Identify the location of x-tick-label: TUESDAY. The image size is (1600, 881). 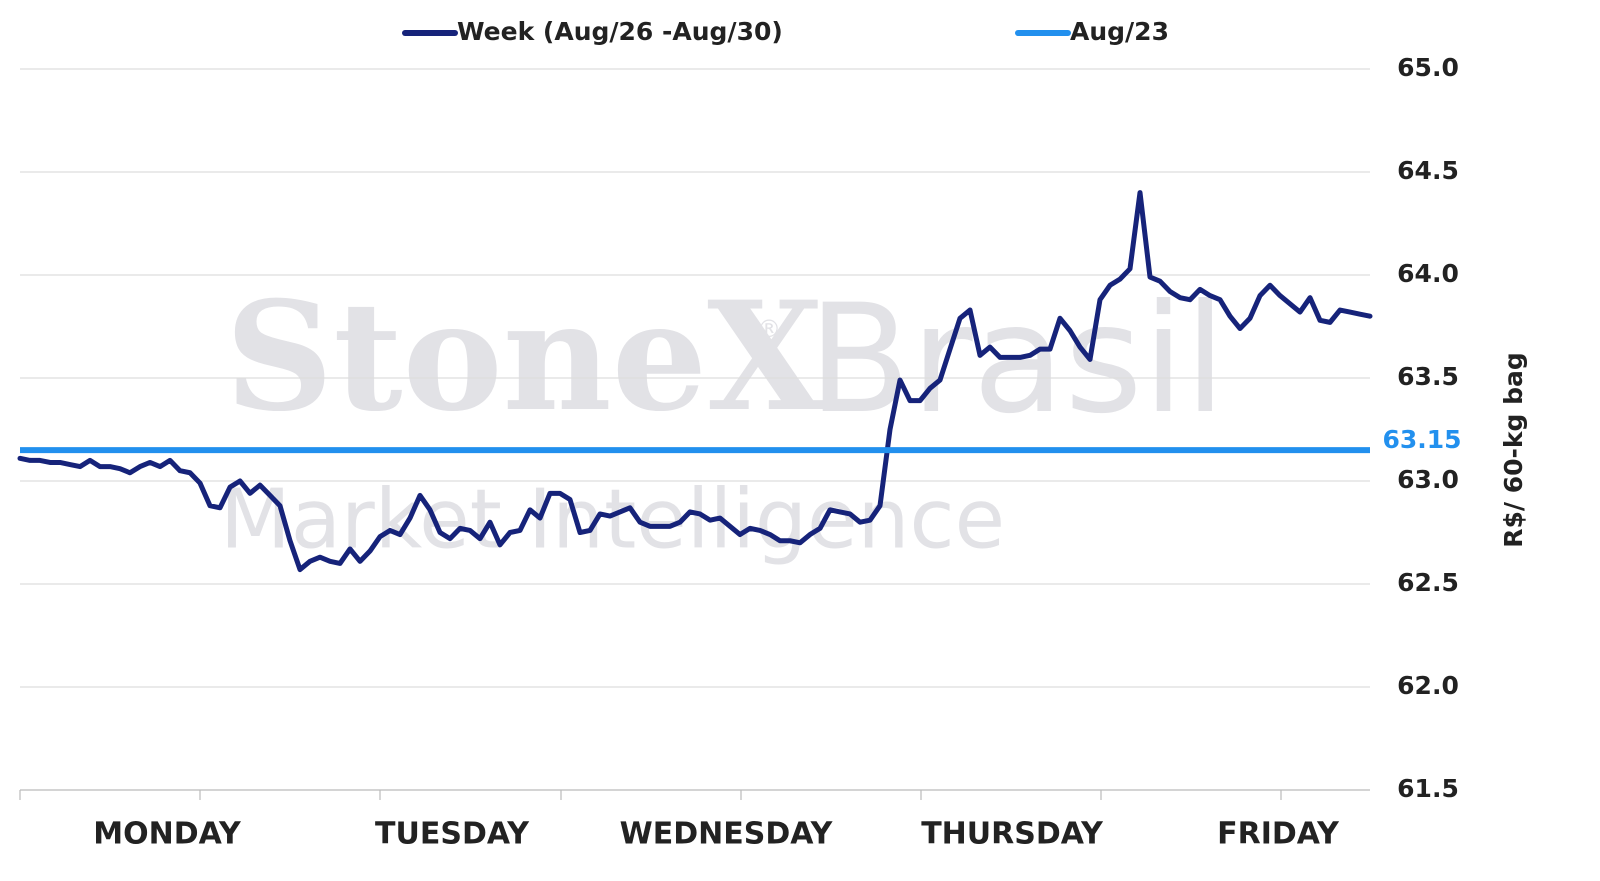
(452, 834).